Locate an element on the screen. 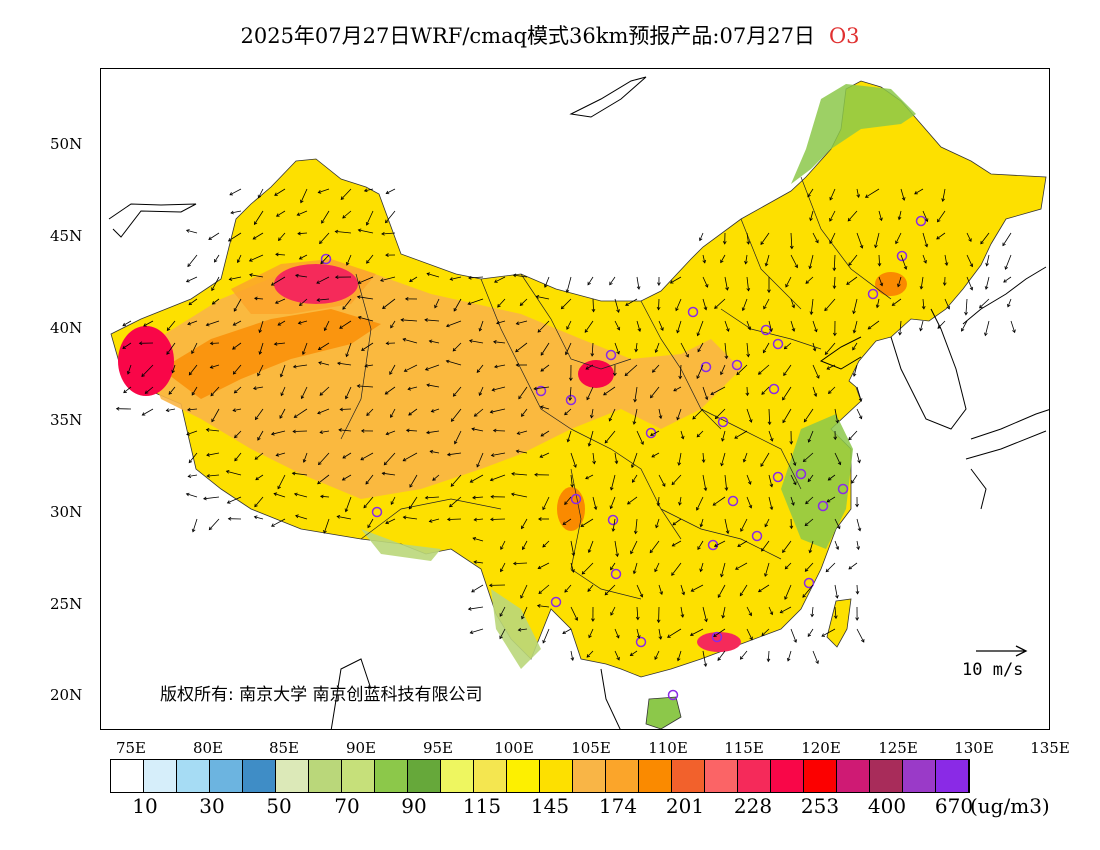  lat-label: 35N is located at coordinates (66, 420).